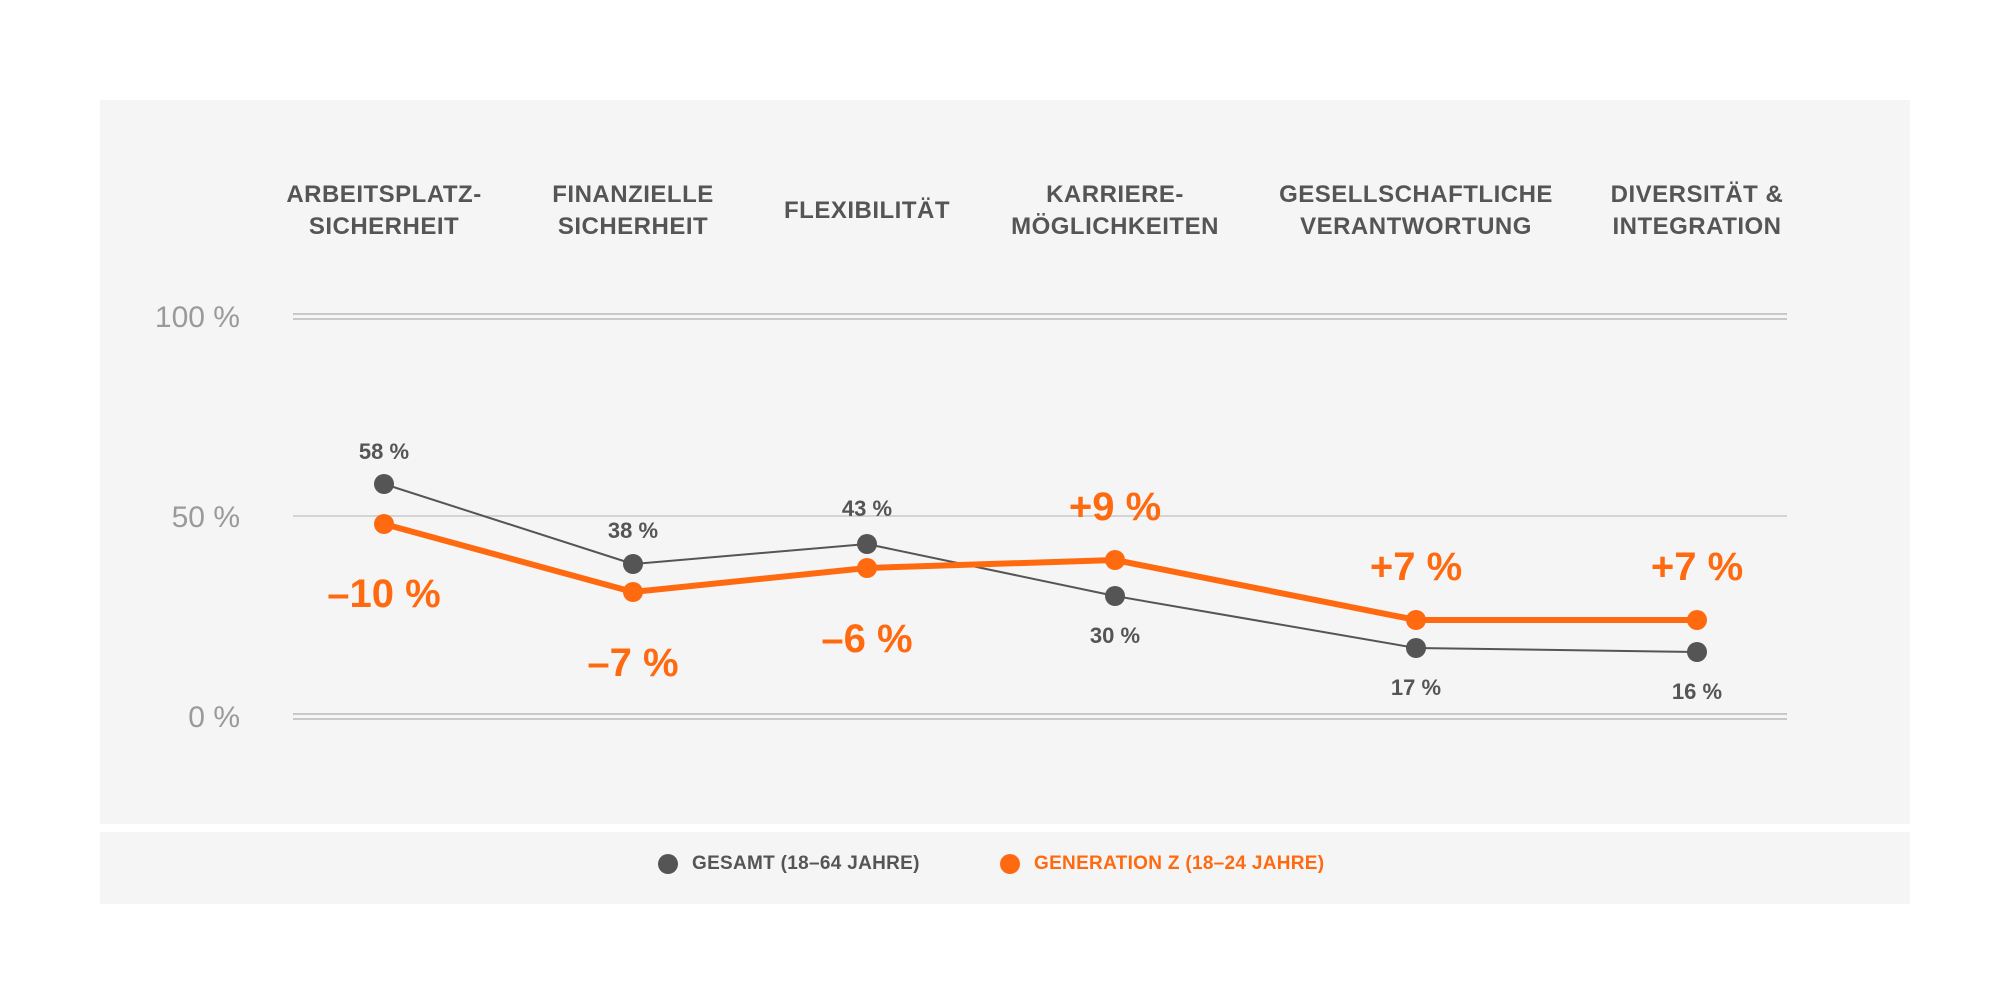  Describe the element at coordinates (633, 194) in the screenshot. I see `category-label-line: FINANZIELLE` at that location.